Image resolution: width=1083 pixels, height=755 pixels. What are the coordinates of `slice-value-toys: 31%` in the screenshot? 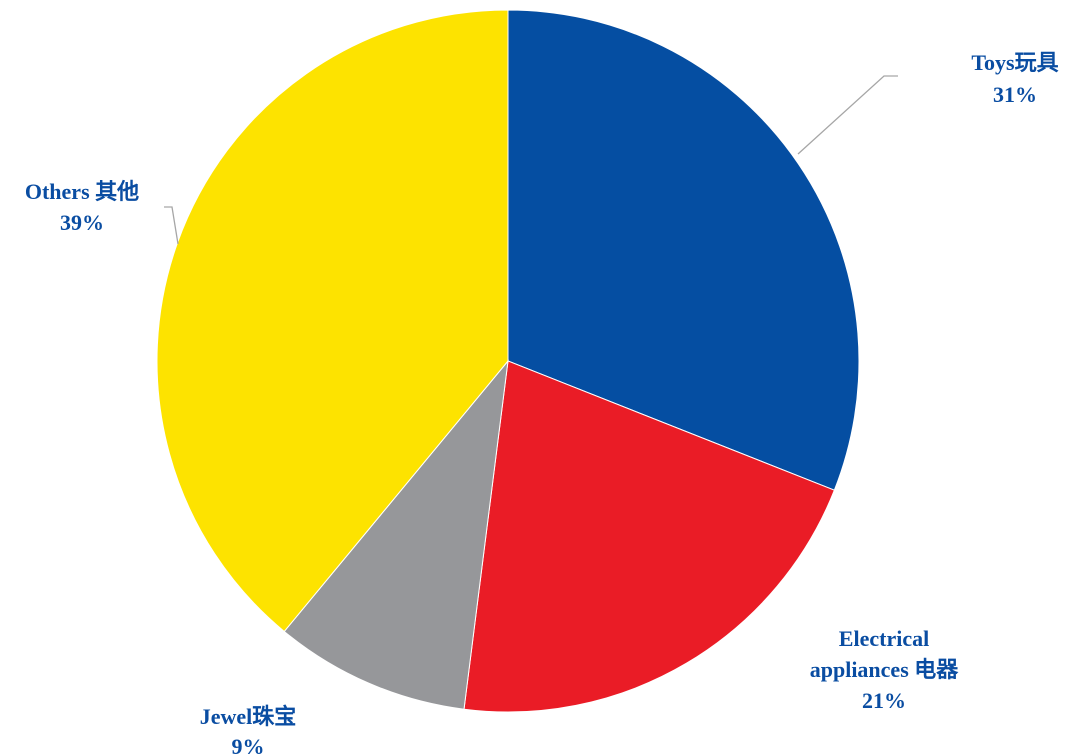 It's located at (1015, 94).